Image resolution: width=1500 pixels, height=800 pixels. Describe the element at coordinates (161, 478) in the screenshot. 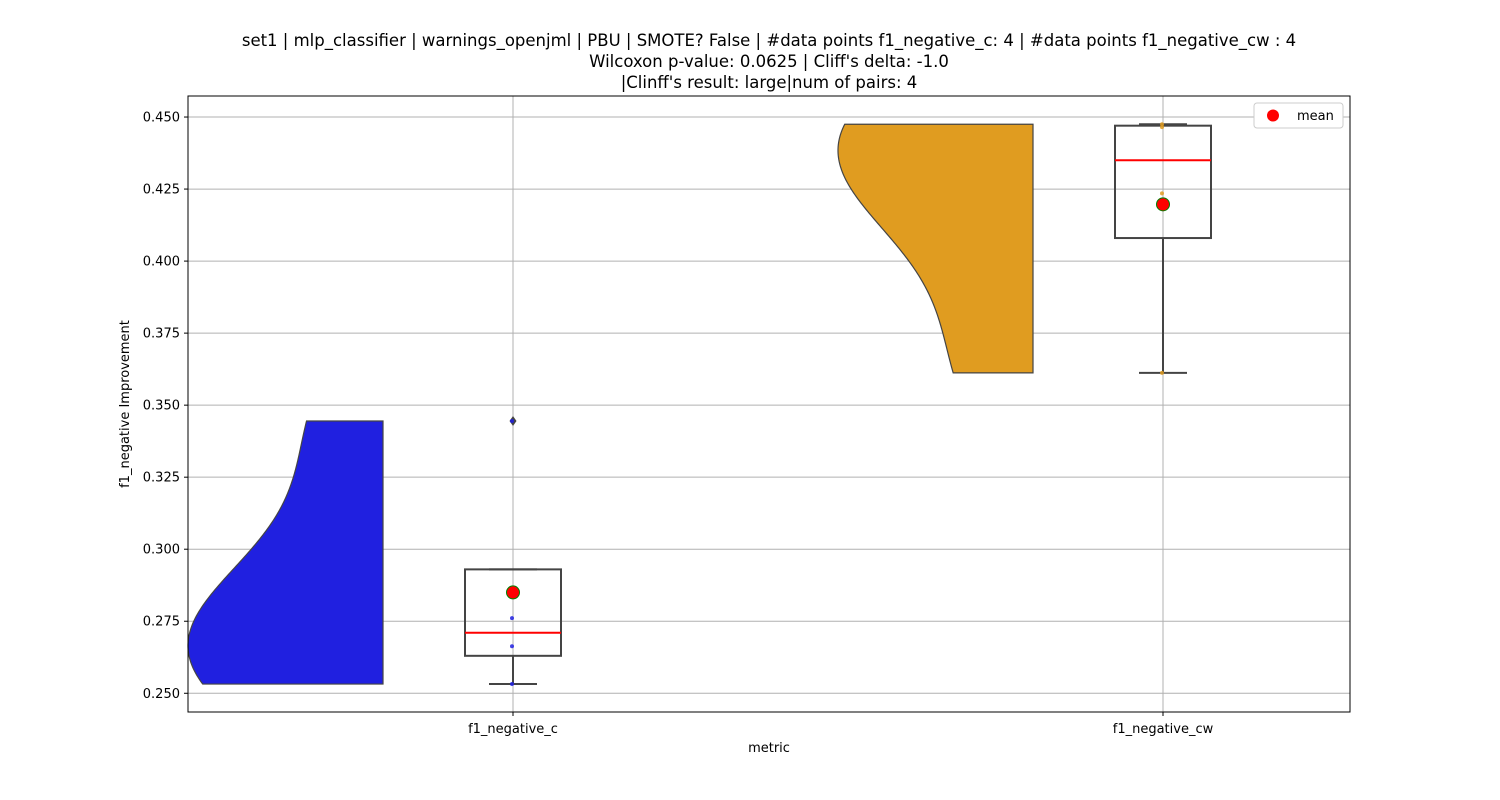

I see `y-tick-label: 0.325` at that location.